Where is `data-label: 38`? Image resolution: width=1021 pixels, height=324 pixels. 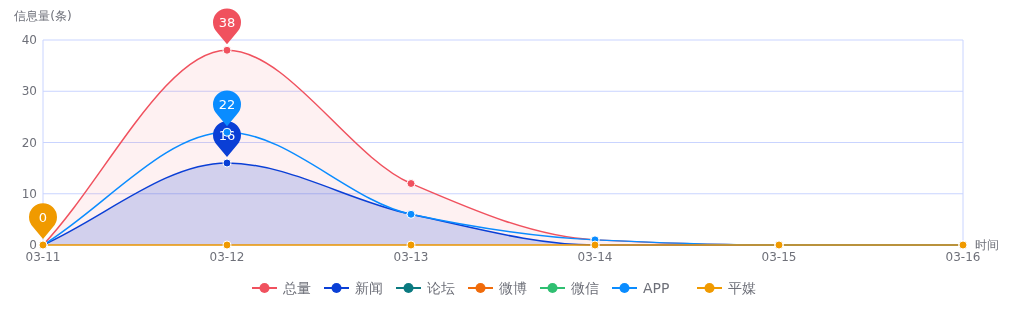
data-label: 38 is located at coordinates (227, 23).